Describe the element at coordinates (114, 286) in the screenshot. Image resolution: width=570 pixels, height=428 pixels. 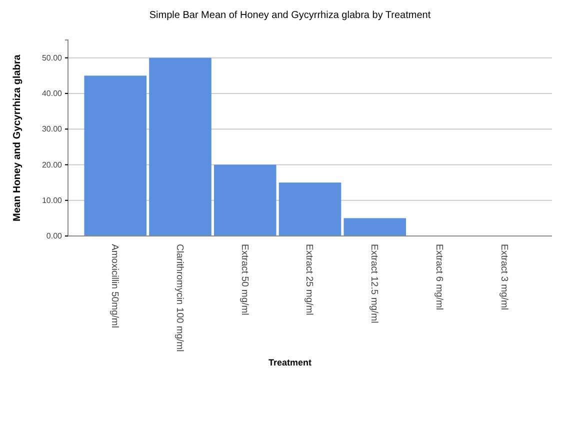
I see `x-tick-label: Amoxicillin 50mg/ml` at that location.